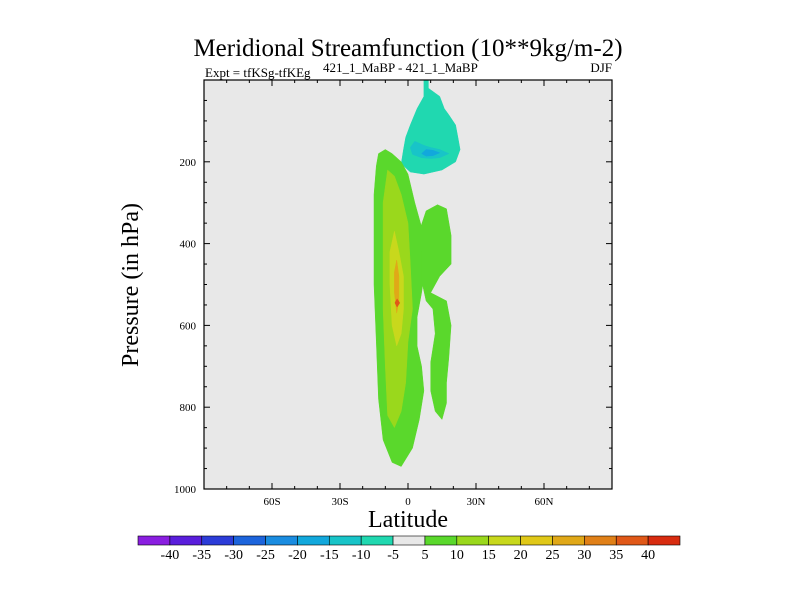 The height and width of the screenshot is (600, 800). What do you see at coordinates (131, 285) in the screenshot?
I see `y-axis-label: Pressure (in hPa)` at bounding box center [131, 285].